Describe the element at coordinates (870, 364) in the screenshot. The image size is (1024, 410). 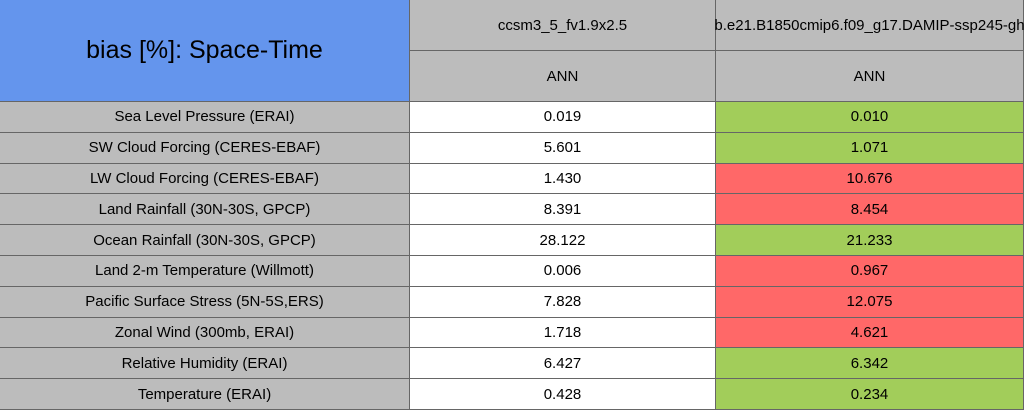
I see `value-cell: 6.342` at that location.